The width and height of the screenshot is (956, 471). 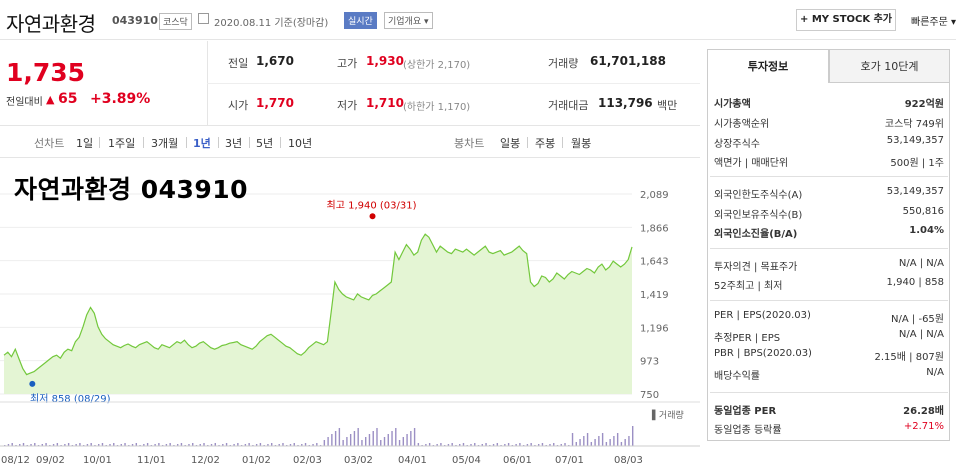 What do you see at coordinates (358, 460) in the screenshot?
I see `x-tick-label: 03/02` at bounding box center [358, 460].